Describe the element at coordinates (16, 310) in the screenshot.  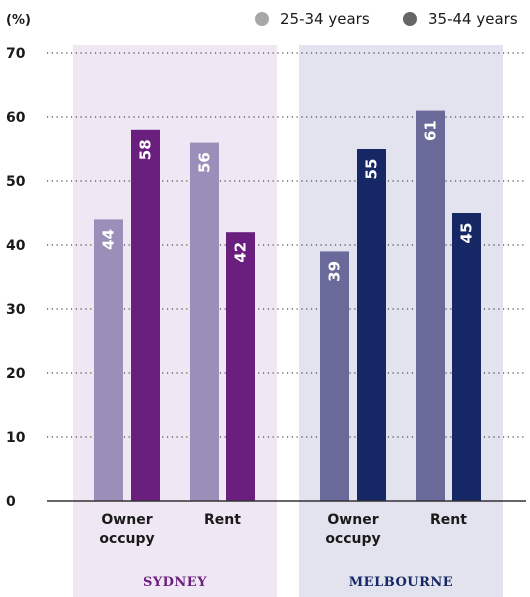
I see `y-tick-label: 30` at that location.